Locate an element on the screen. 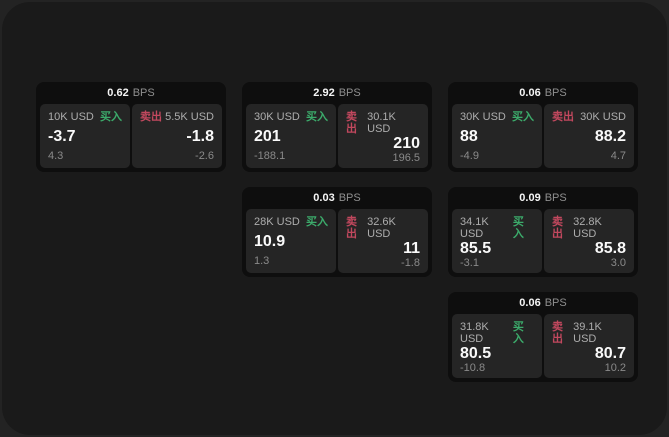  buy-footer-value: 4.3 is located at coordinates (56, 156).